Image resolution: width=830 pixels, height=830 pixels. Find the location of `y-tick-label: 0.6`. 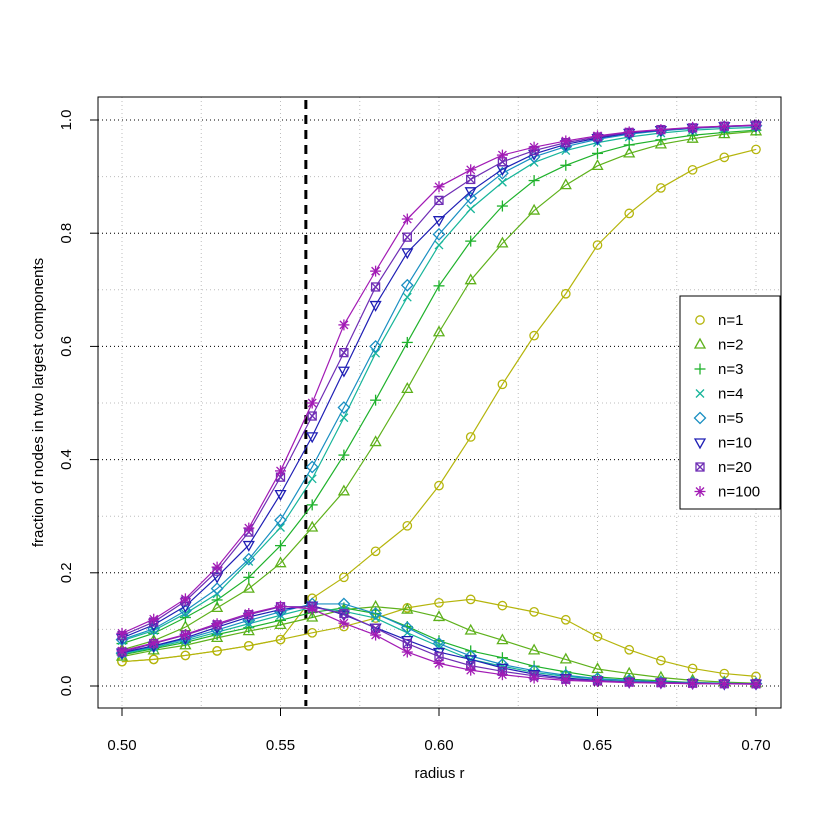

y-tick-label: 0.6 is located at coordinates (66, 346).